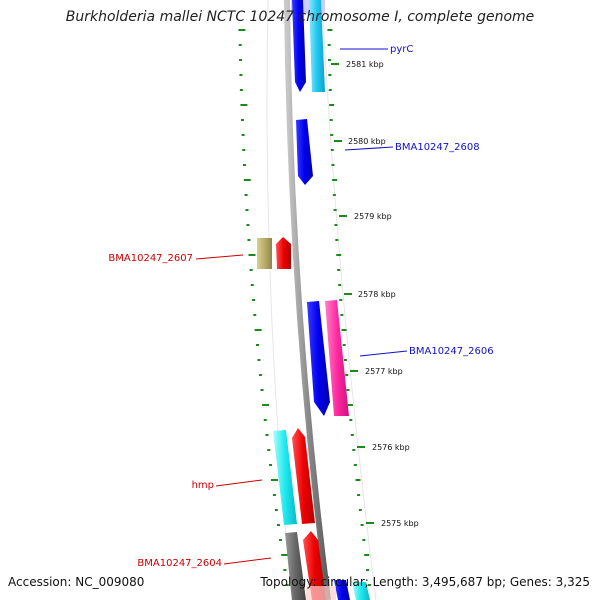  What do you see at coordinates (401, 49) in the screenshot?
I see `gene-label-pyrc: pyrC` at bounding box center [401, 49].